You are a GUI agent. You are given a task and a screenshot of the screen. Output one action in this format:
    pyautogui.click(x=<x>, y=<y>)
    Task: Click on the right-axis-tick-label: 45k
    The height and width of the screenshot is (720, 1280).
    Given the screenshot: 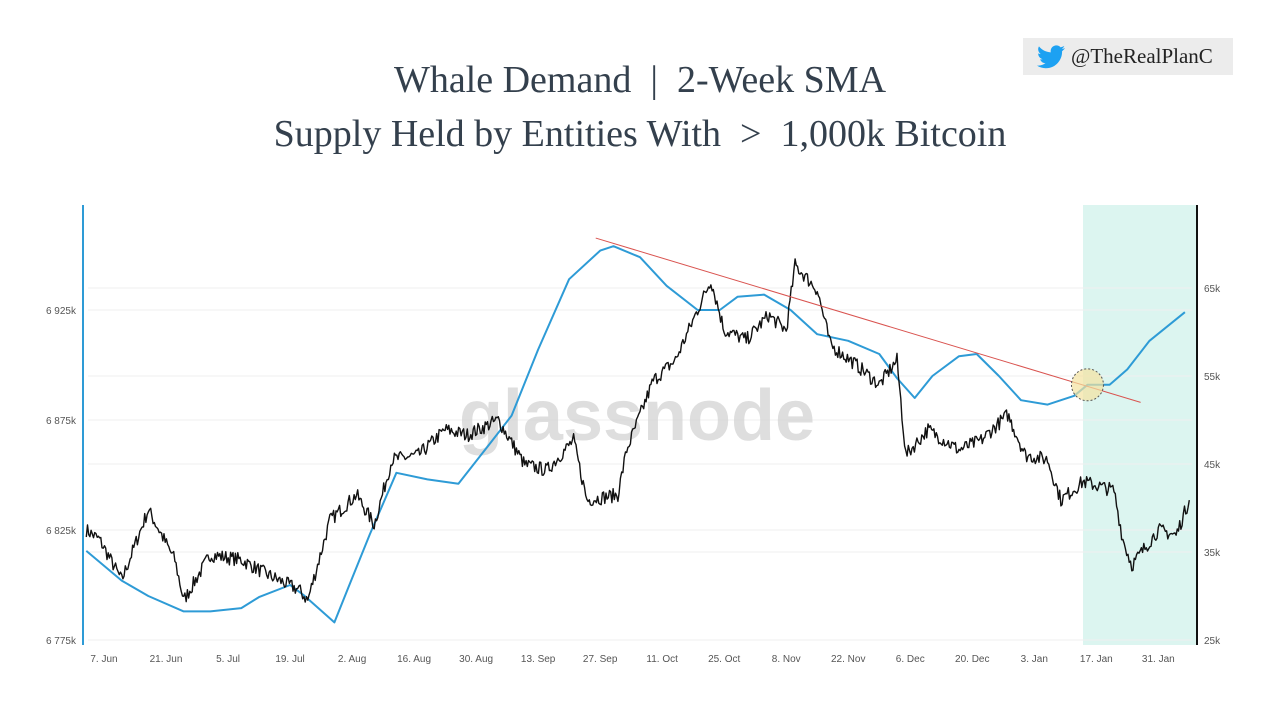 What is the action you would take?
    pyautogui.click(x=1212, y=465)
    